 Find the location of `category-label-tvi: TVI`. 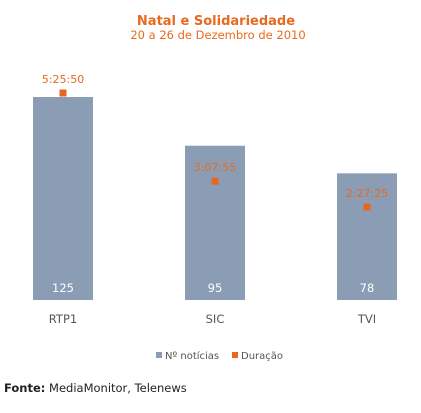

category-label-tvi: TVI is located at coordinates (366, 319).